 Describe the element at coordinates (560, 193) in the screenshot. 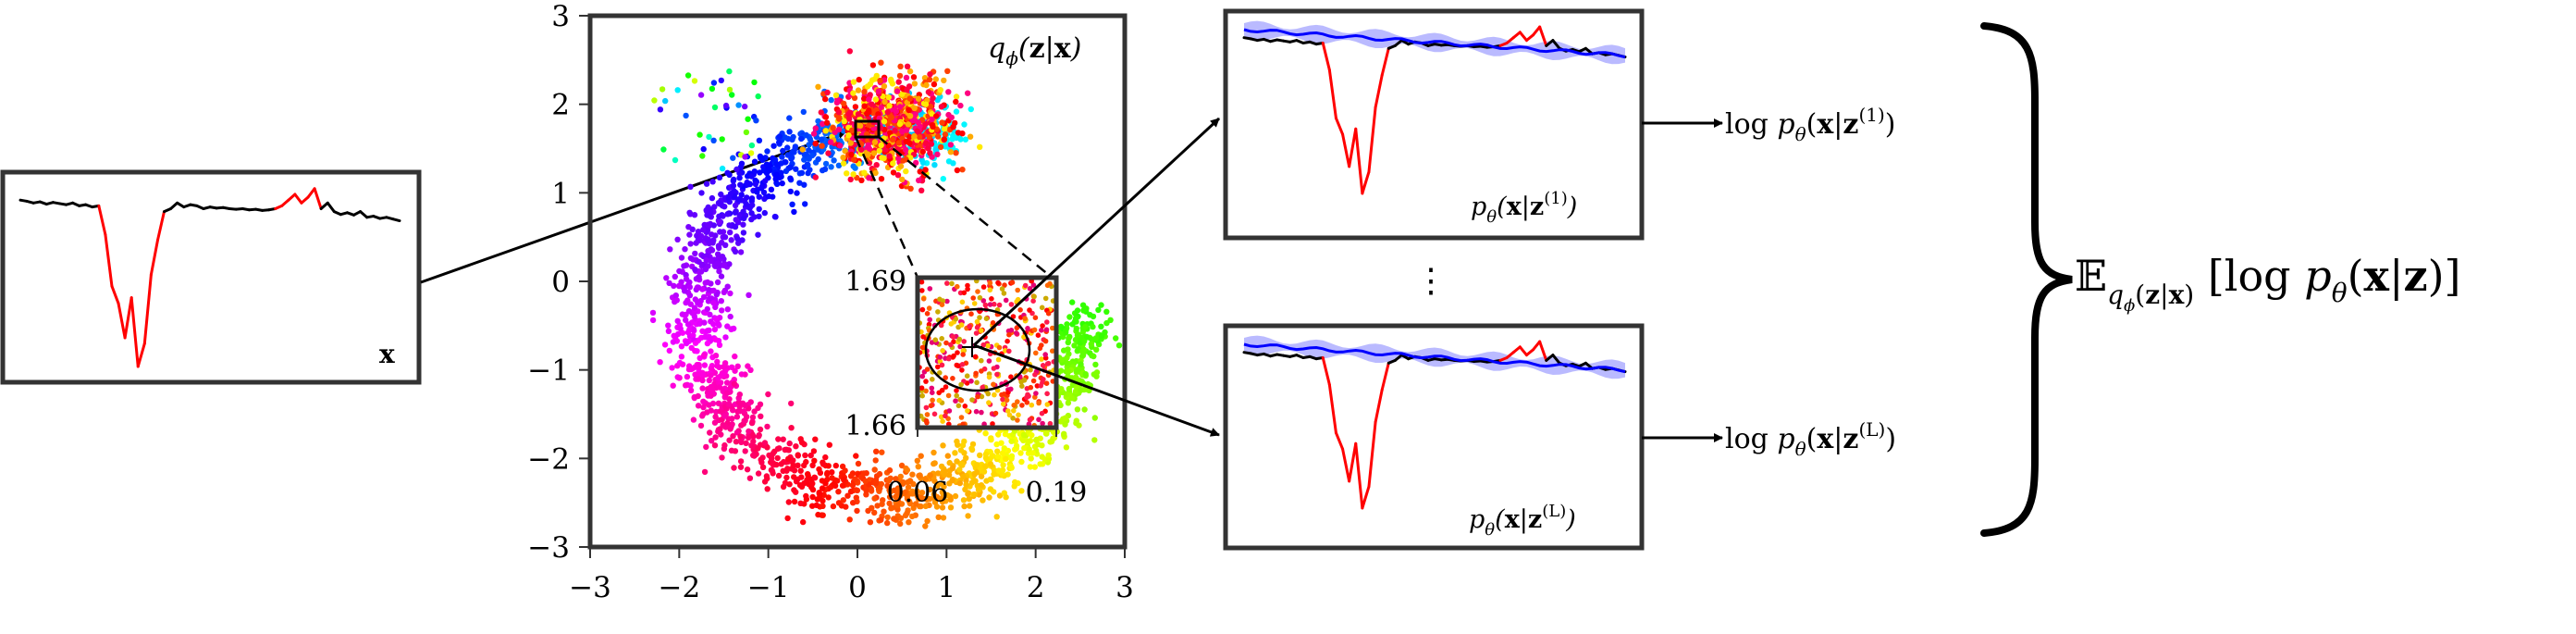

I see `y-tick-label: 1` at that location.